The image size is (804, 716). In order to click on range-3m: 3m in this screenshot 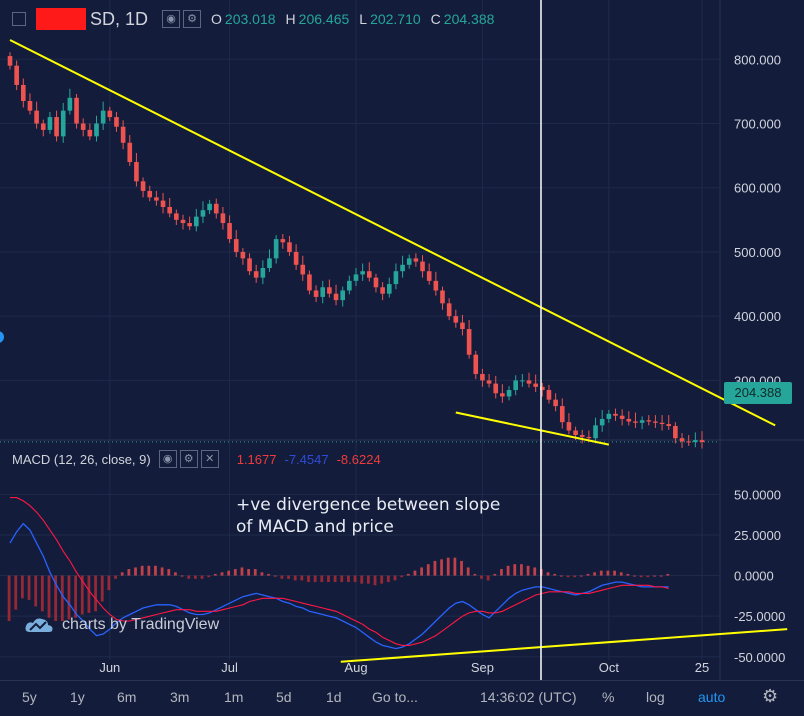, I will do `click(180, 697)`.